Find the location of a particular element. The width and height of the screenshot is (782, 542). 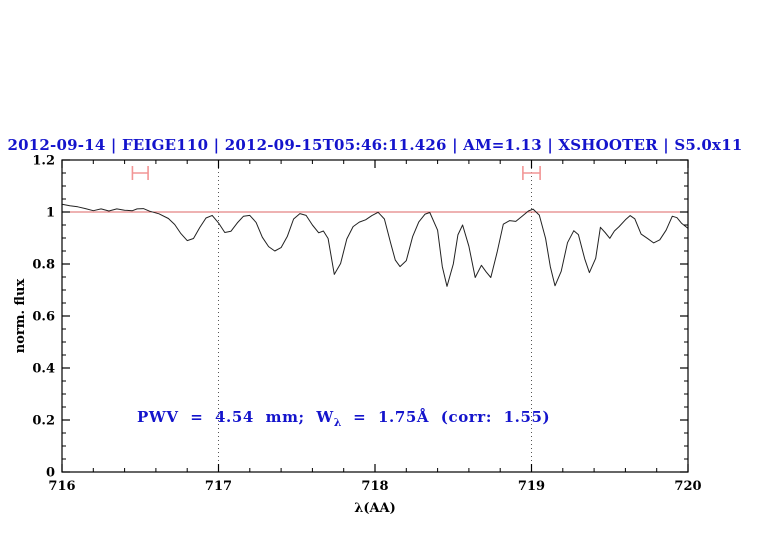

y-tick-label: 0.8 is located at coordinates (43, 265).